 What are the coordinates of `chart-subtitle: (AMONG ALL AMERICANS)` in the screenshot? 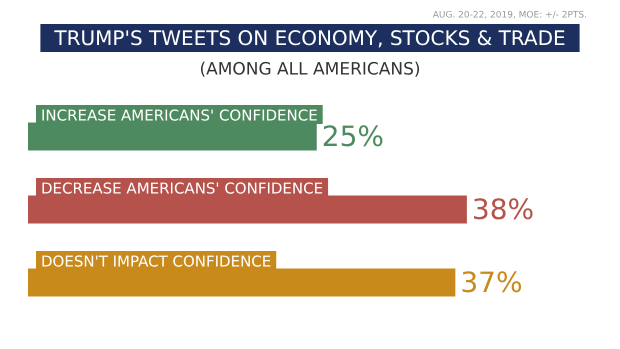 It's located at (310, 70).